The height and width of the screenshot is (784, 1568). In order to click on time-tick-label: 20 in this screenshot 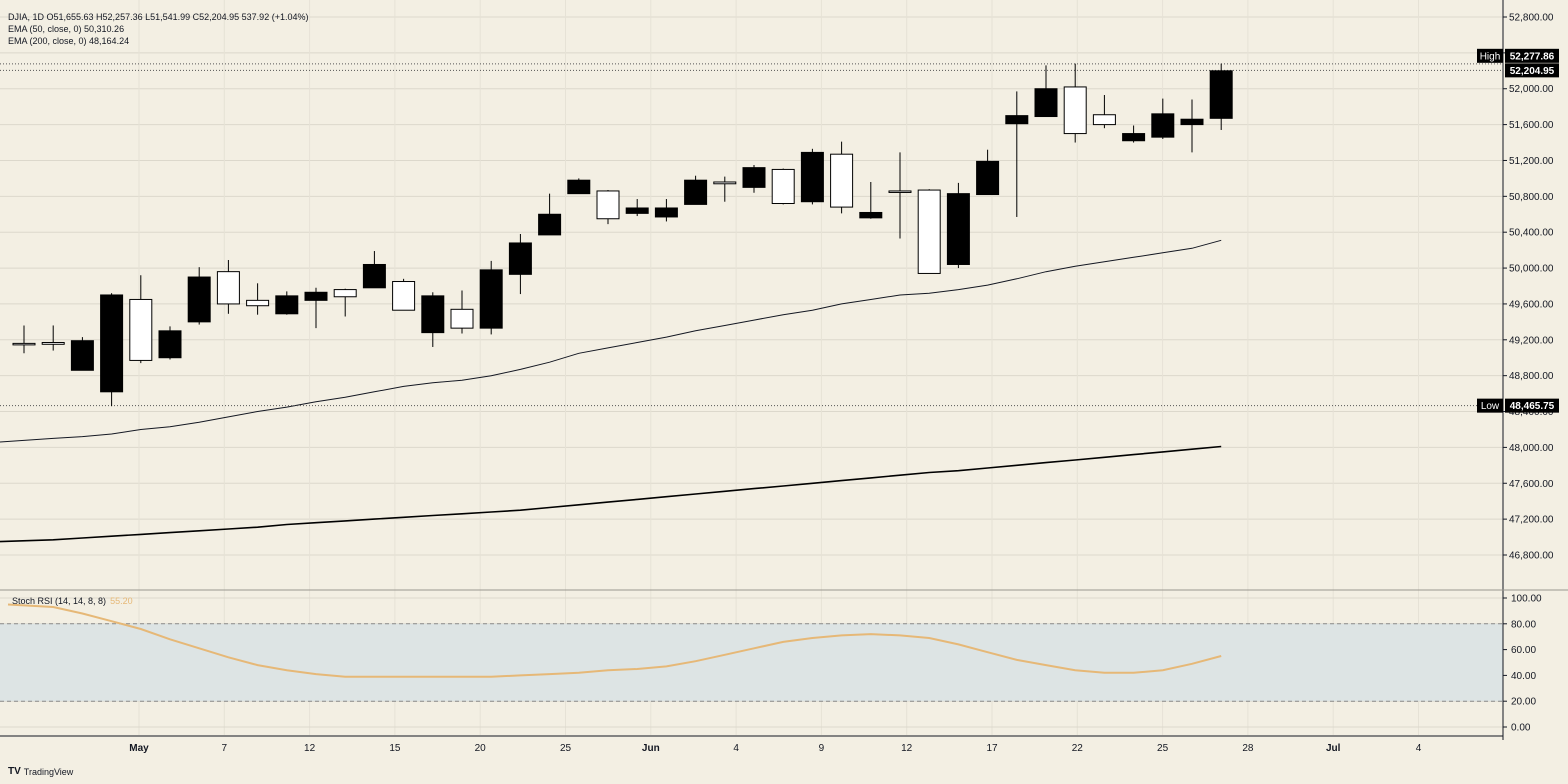, I will do `click(481, 748)`.